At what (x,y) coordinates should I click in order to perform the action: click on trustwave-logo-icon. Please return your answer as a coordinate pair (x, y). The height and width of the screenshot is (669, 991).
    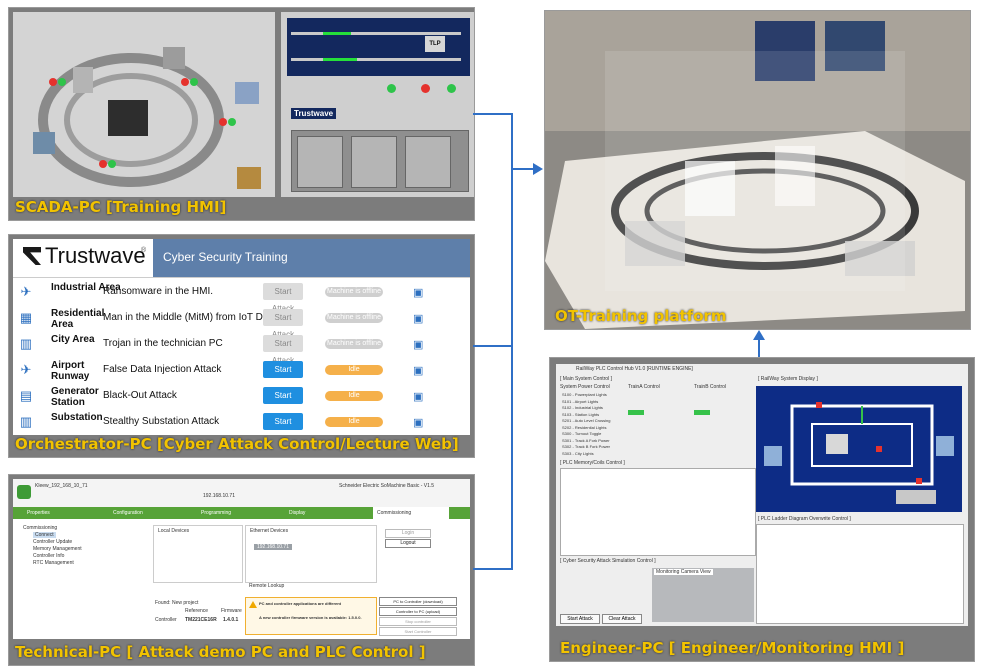
    Looking at the image, I should click on (32, 256).